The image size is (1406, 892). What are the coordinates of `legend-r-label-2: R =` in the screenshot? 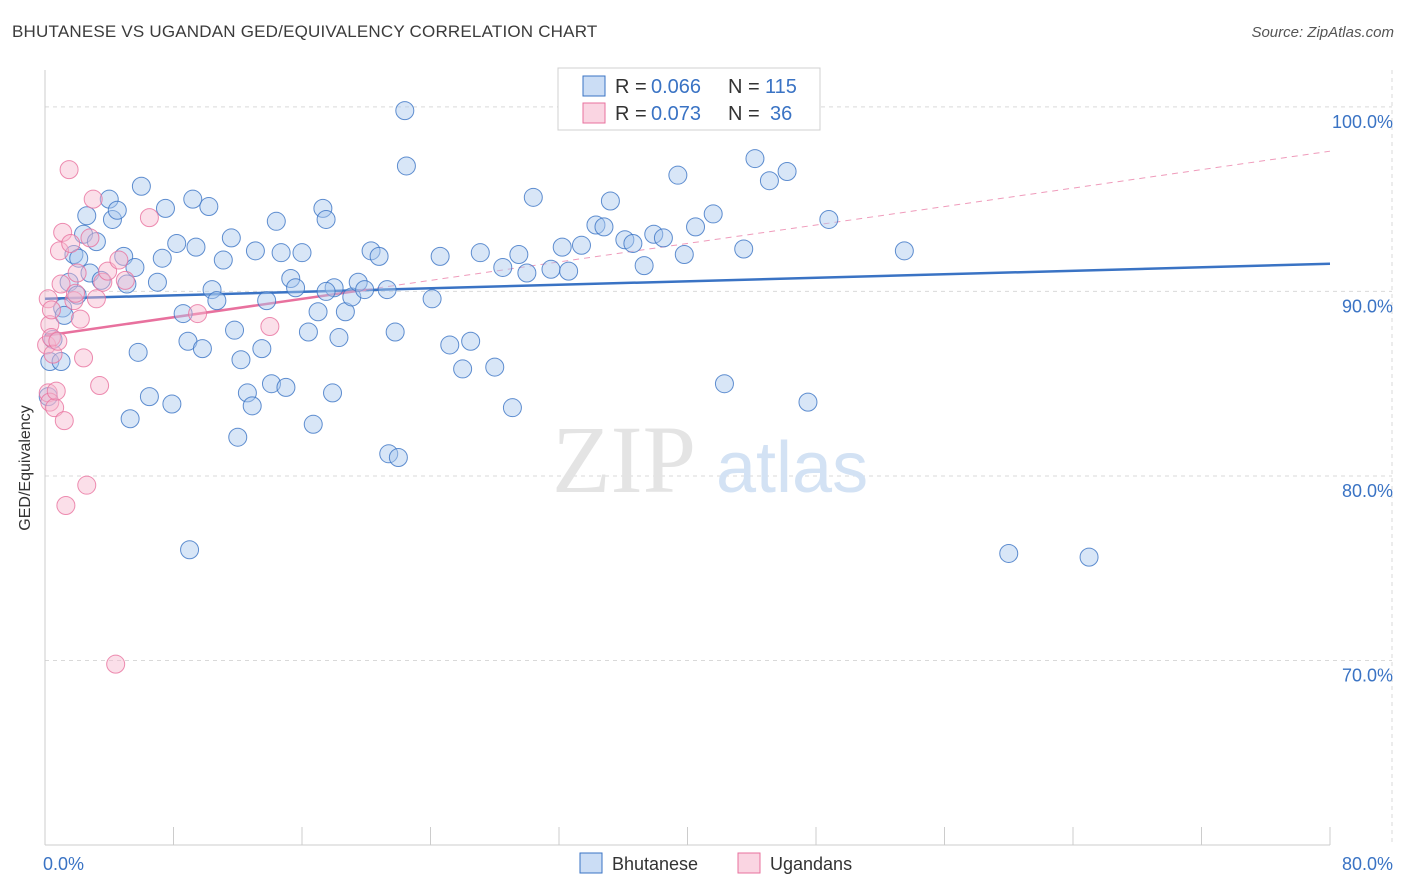 It's located at (631, 114).